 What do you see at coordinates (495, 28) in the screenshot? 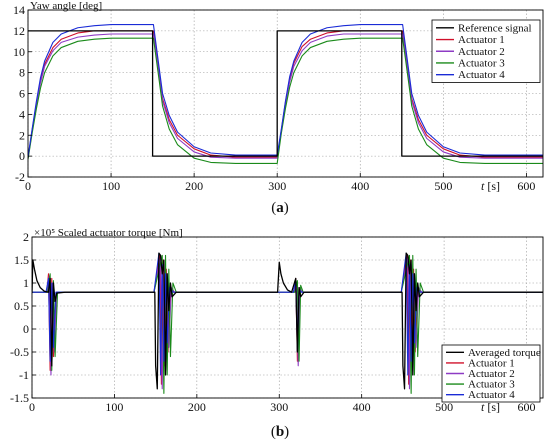
I see `legend-entry: Reference signal` at bounding box center [495, 28].